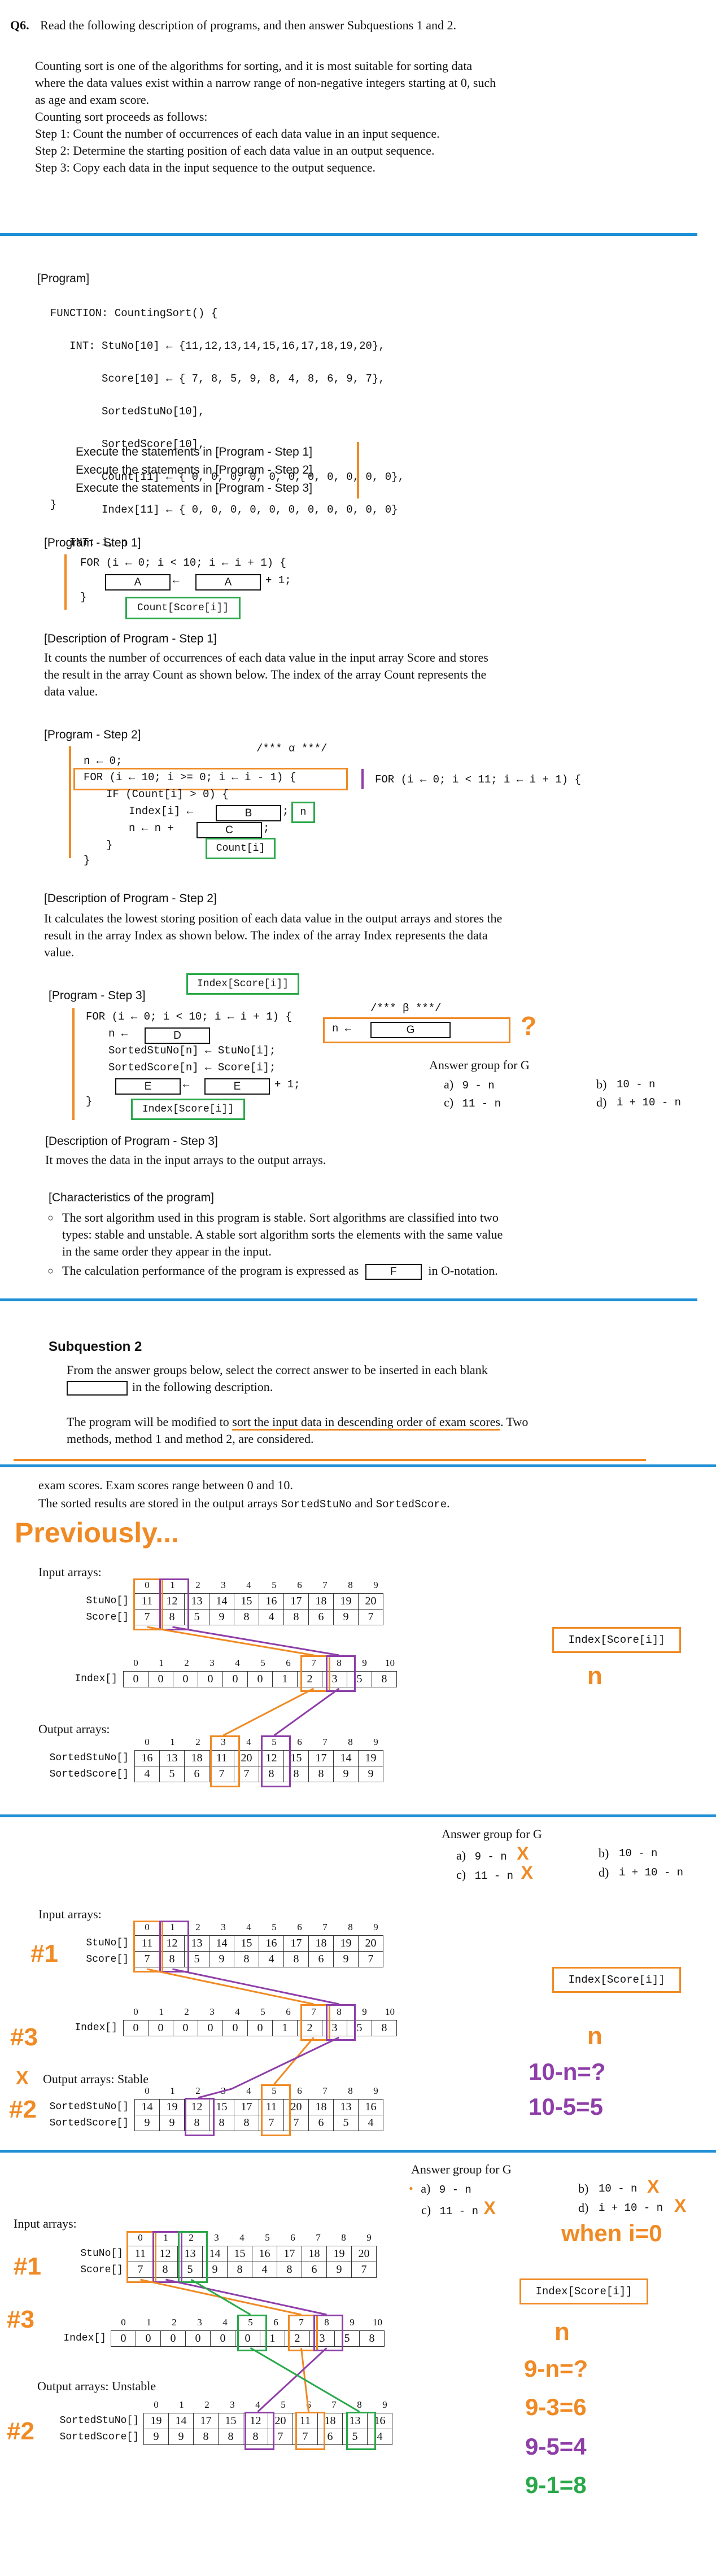  What do you see at coordinates (97, 2386) in the screenshot?
I see `output-unstable-label: Output arrays: Unstable` at bounding box center [97, 2386].